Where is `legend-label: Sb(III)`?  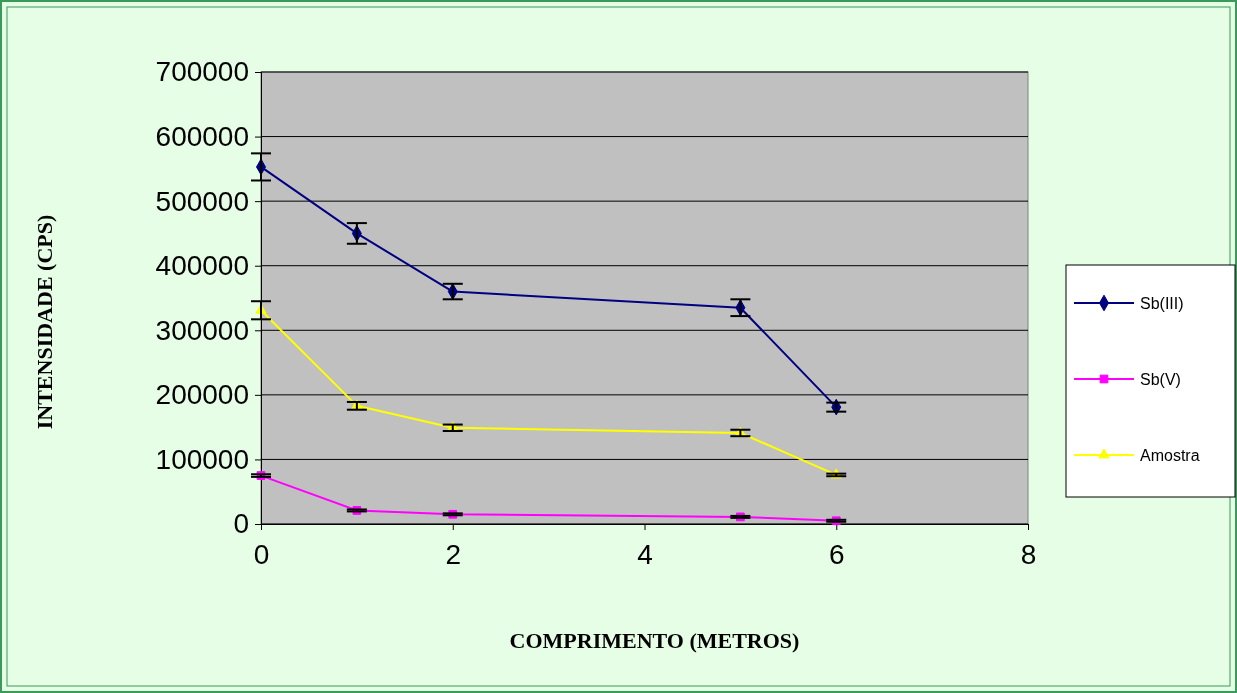
legend-label: Sb(III) is located at coordinates (1162, 303).